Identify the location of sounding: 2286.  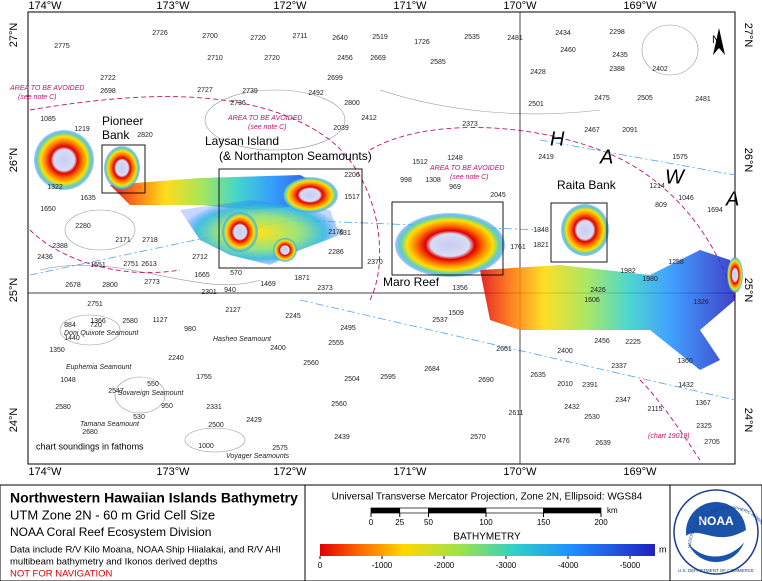
(336, 252).